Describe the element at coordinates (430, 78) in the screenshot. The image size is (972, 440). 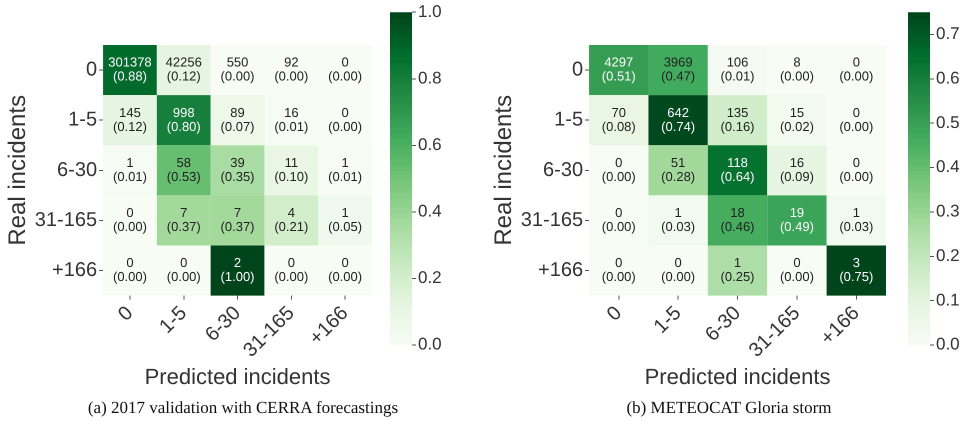
I see `color-bar-label: 0.8` at that location.